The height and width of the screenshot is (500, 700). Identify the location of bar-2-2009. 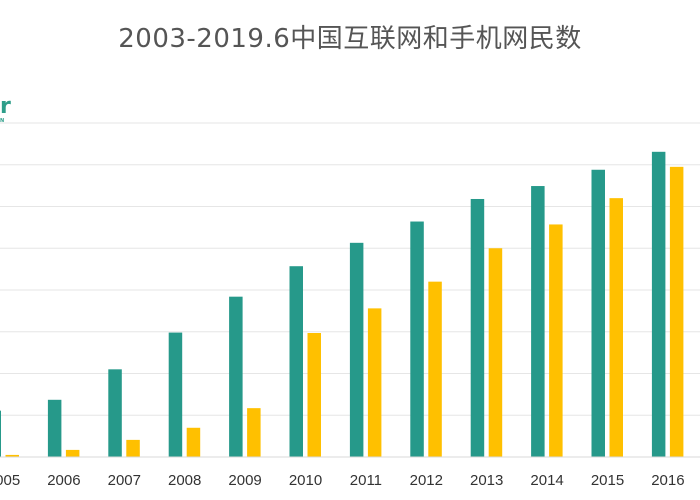
(254, 432).